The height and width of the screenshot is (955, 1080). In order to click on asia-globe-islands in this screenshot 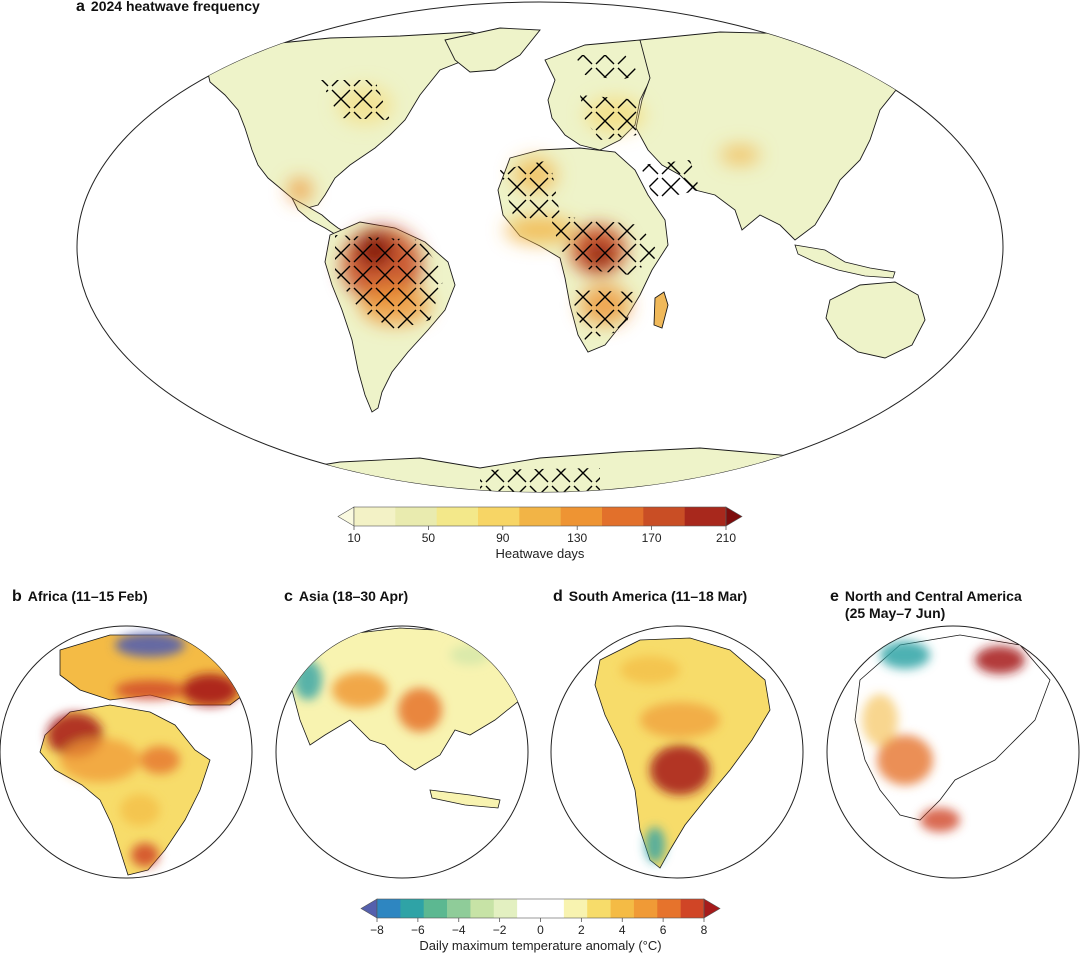, I will do `click(465, 799)`.